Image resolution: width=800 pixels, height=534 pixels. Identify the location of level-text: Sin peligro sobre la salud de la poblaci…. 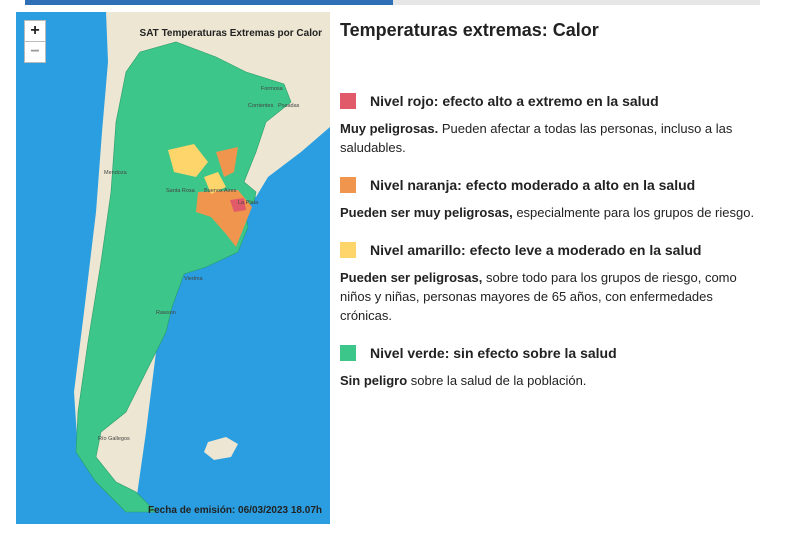
(552, 380).